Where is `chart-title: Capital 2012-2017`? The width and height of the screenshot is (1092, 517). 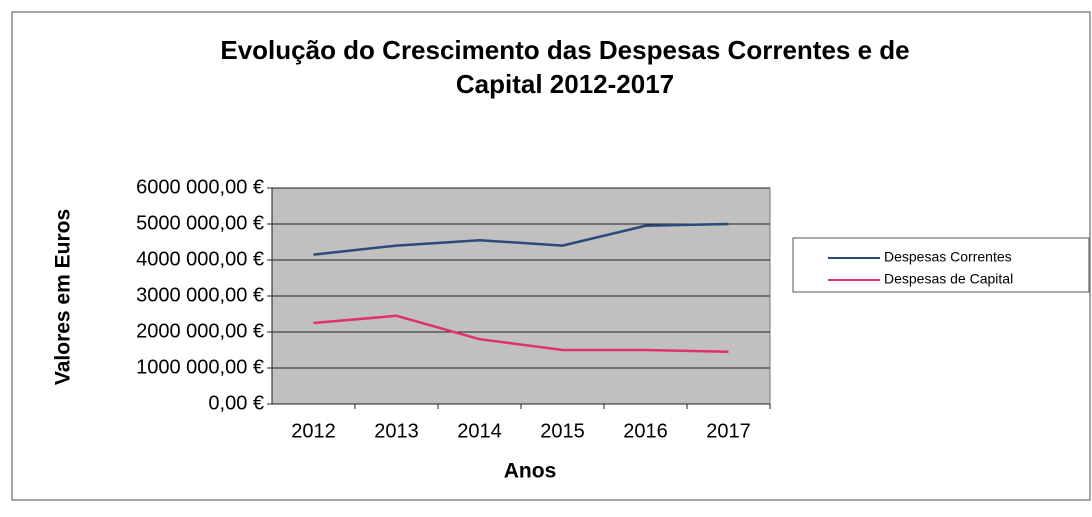 chart-title: Capital 2012-2017 is located at coordinates (565, 84).